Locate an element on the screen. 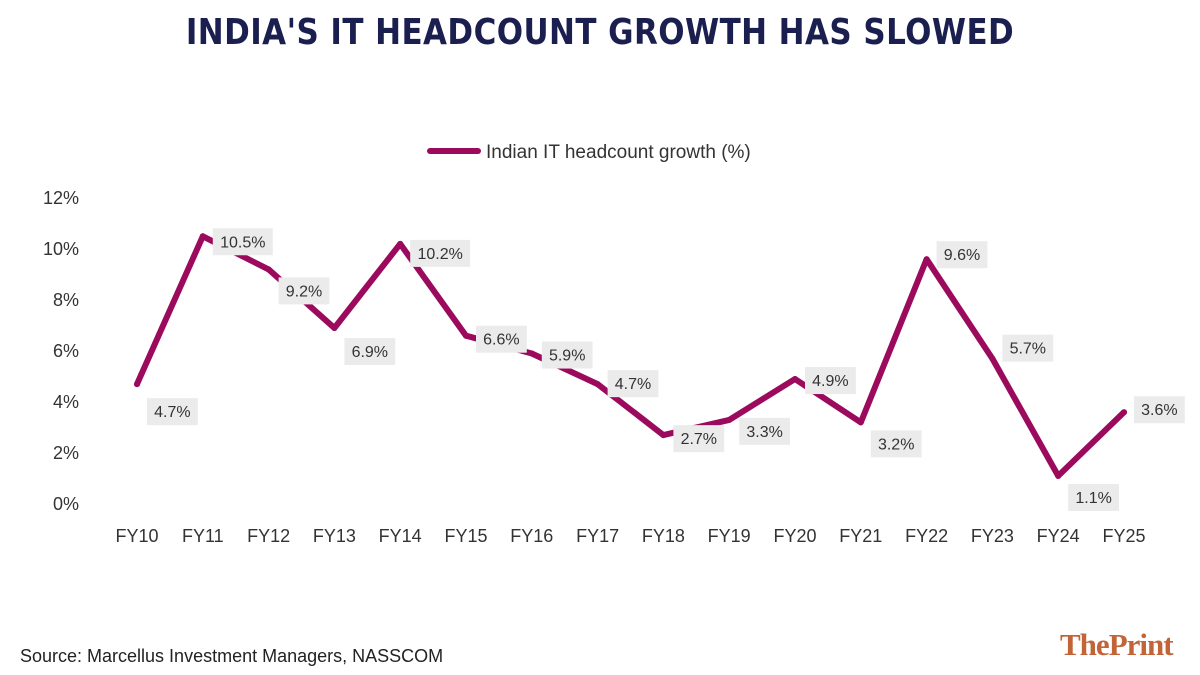  x-tick-label: FY18 is located at coordinates (663, 536).